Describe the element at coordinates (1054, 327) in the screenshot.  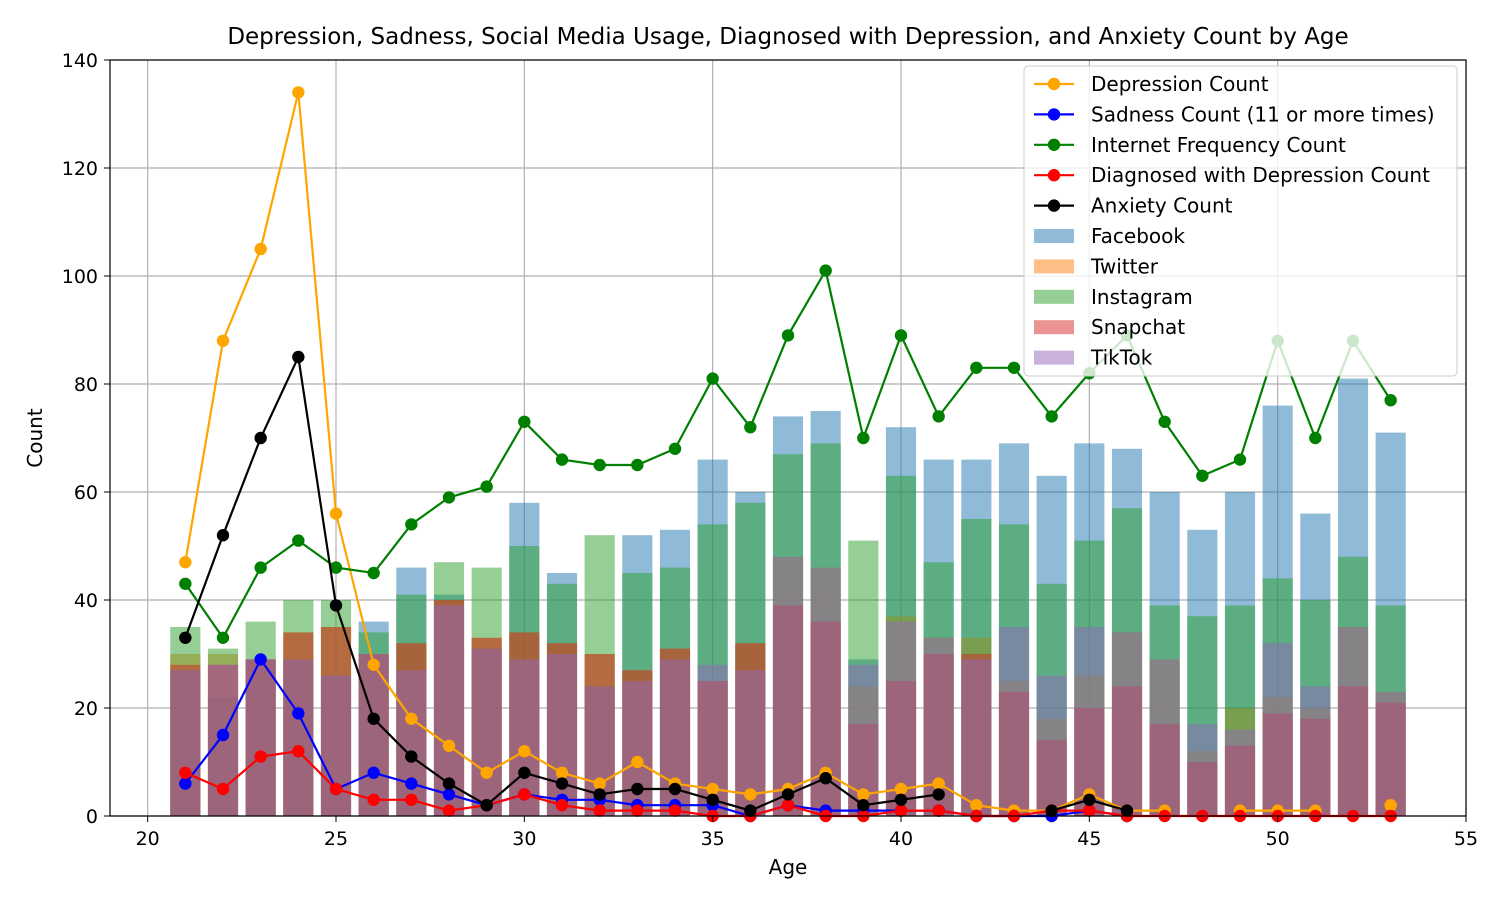
I see `legend-swatch-snapchat` at that location.